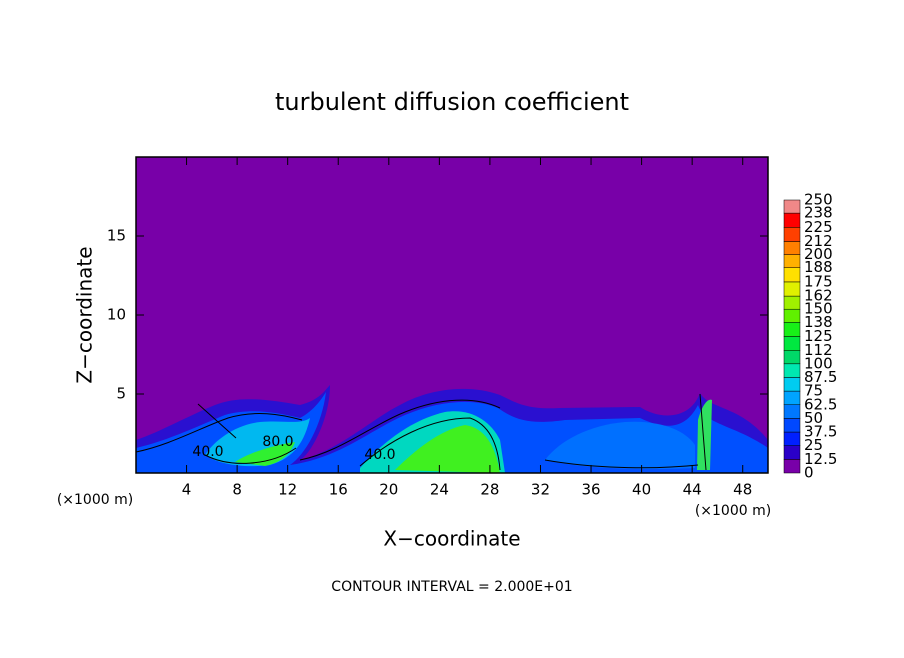 The width and height of the screenshot is (904, 658). I want to click on colorbar-label: 238, so click(818, 213).